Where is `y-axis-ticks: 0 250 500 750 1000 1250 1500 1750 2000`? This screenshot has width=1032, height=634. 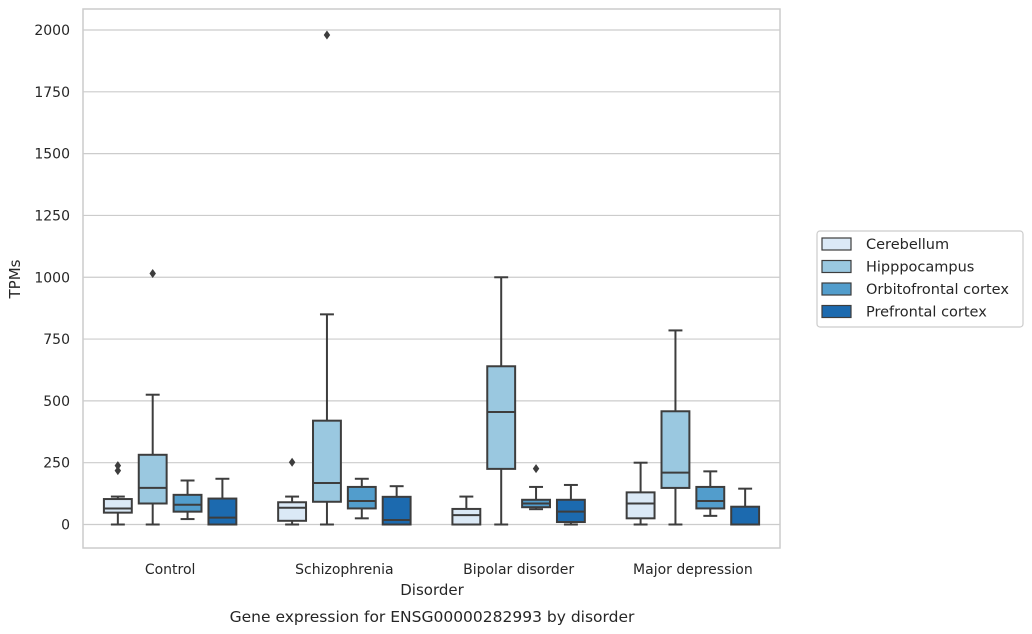 y-axis-ticks: 0 250 500 750 1000 1250 1500 1750 2000 is located at coordinates (52, 278).